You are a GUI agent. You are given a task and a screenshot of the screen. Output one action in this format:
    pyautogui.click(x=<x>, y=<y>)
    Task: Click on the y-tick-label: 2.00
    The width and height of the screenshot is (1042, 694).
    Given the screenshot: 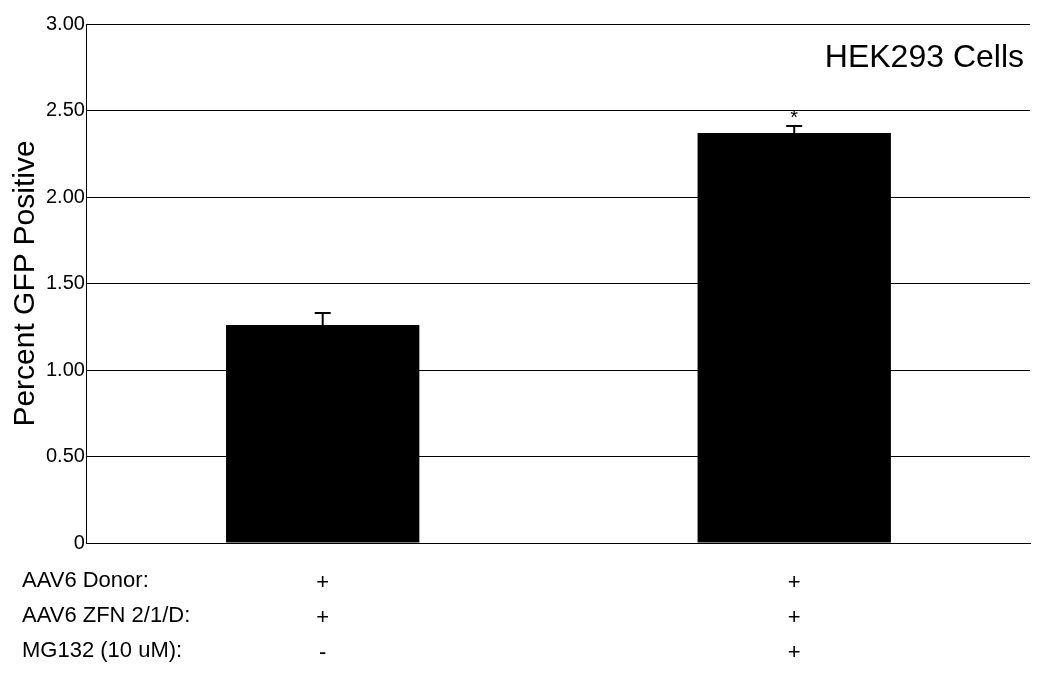 What is the action you would take?
    pyautogui.click(x=65, y=195)
    